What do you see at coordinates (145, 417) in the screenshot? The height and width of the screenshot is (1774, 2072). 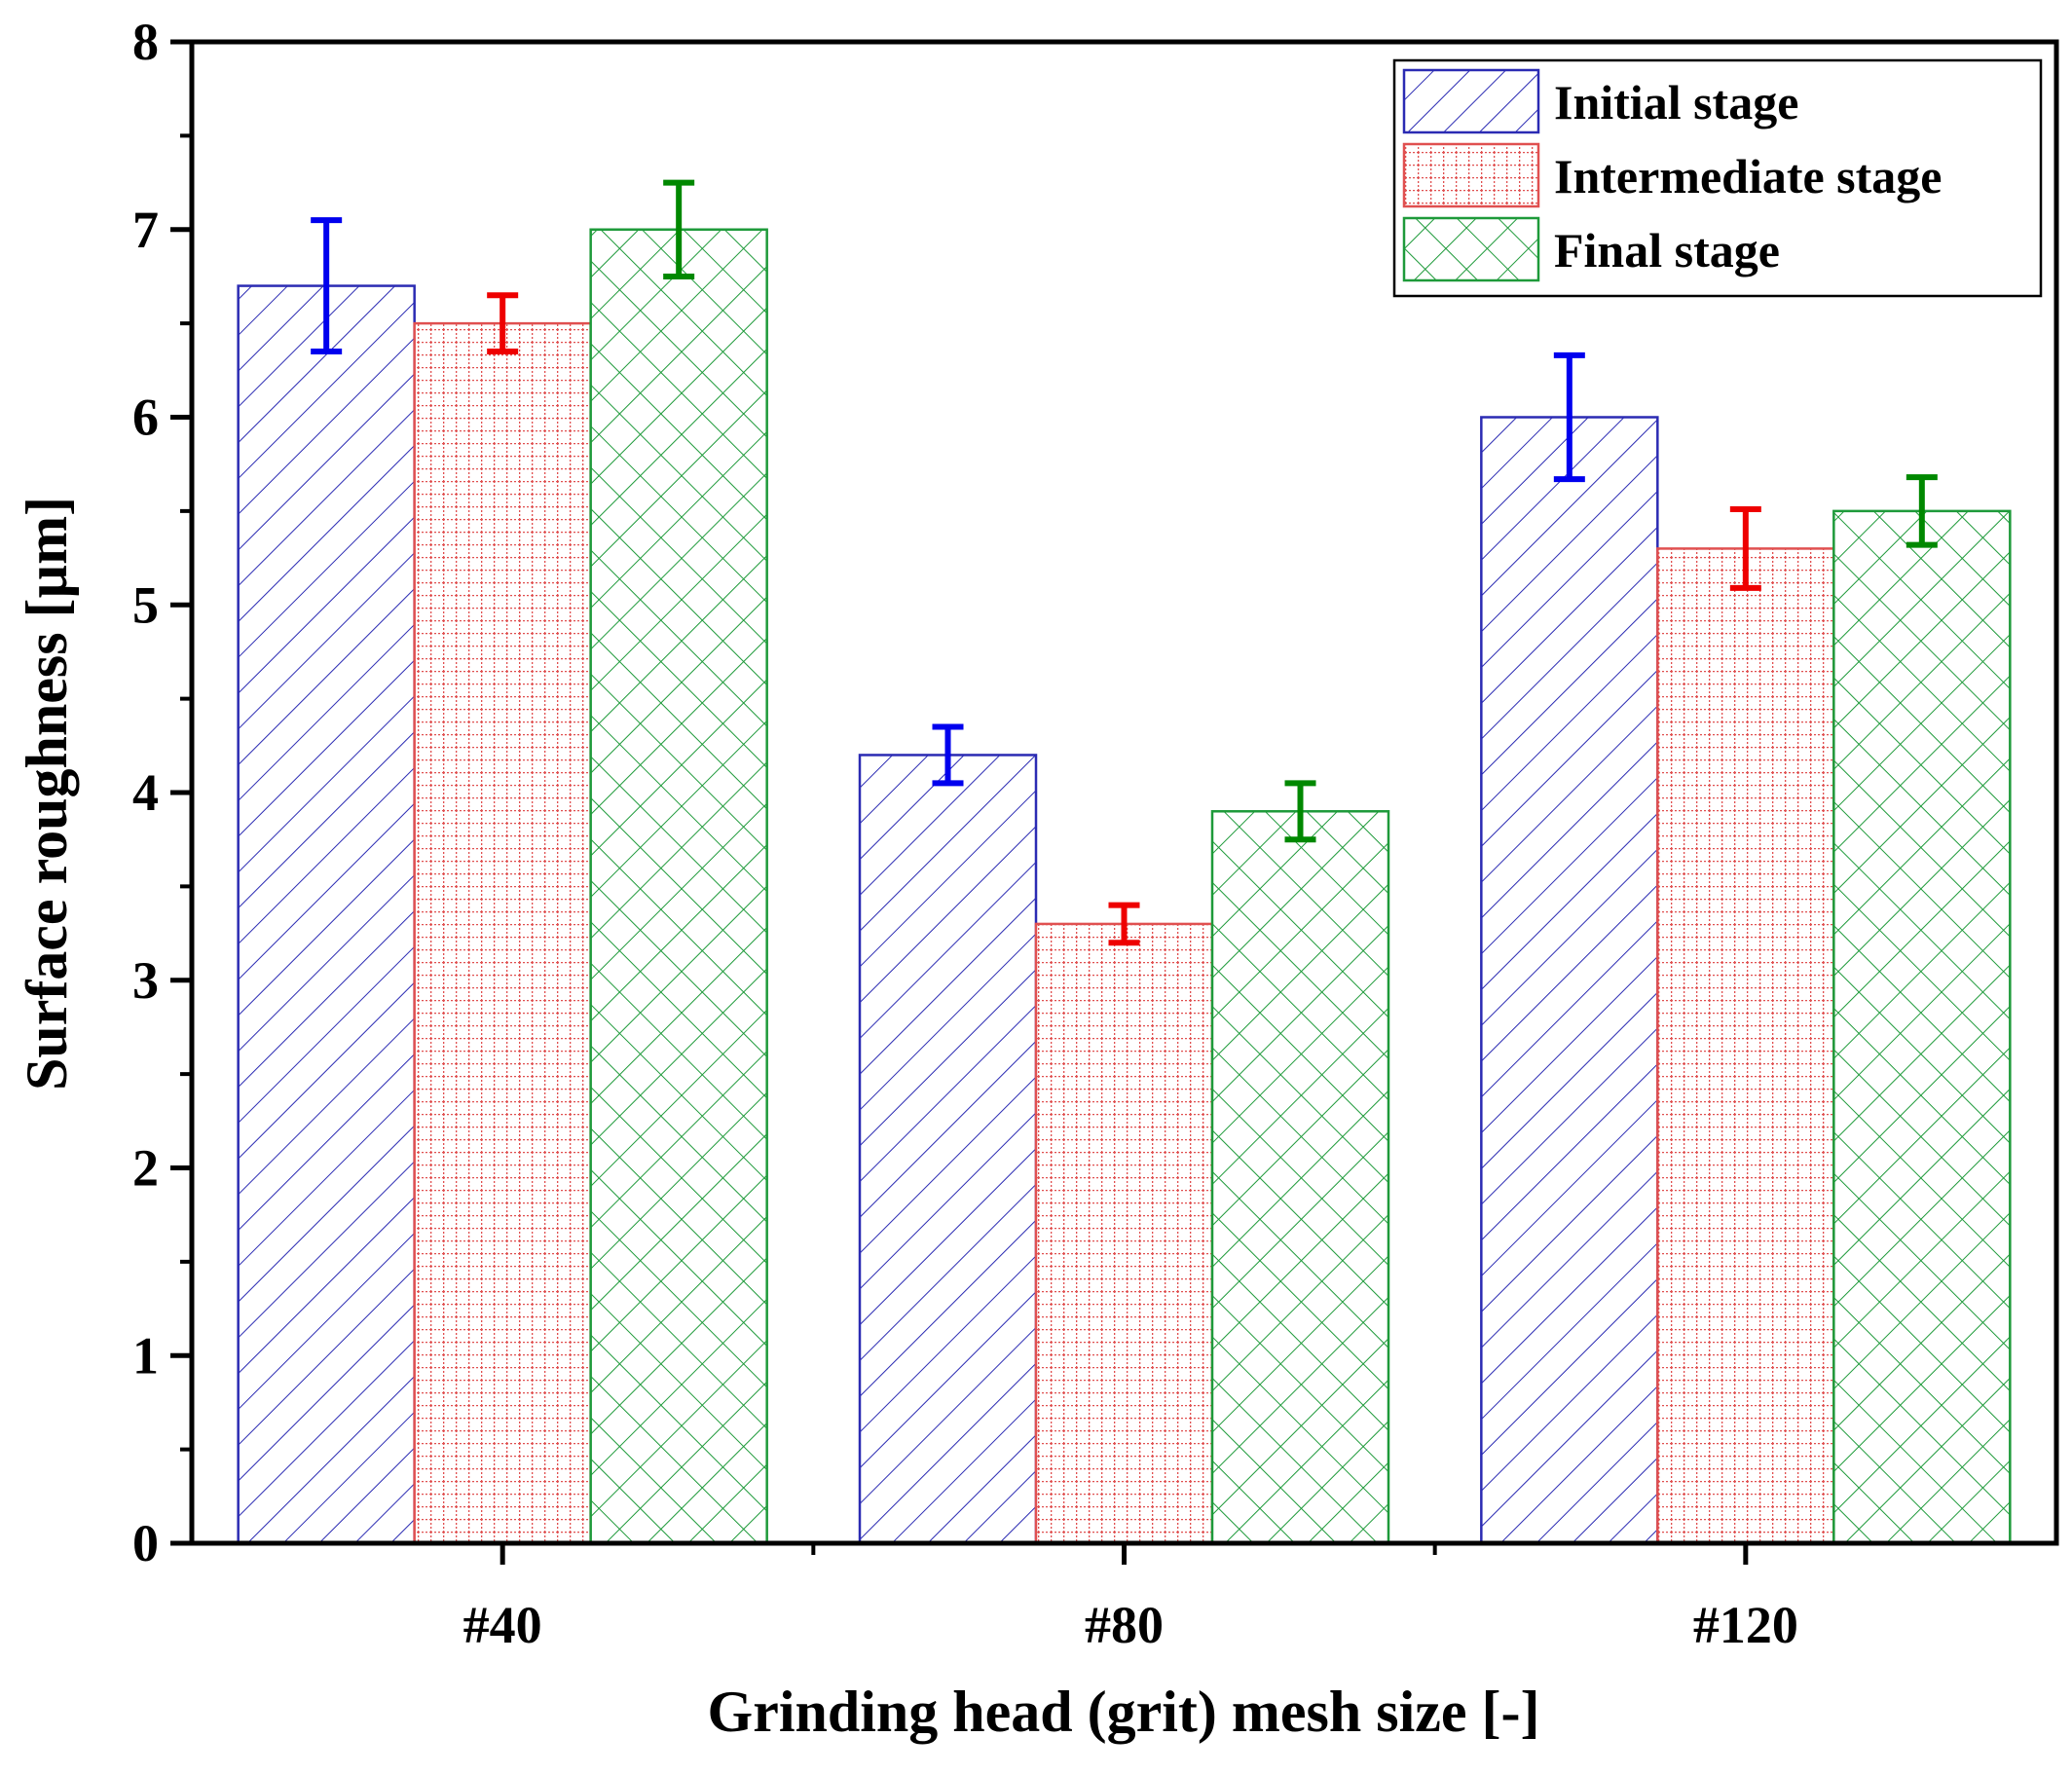 I see `y-tick-label: 6` at bounding box center [145, 417].